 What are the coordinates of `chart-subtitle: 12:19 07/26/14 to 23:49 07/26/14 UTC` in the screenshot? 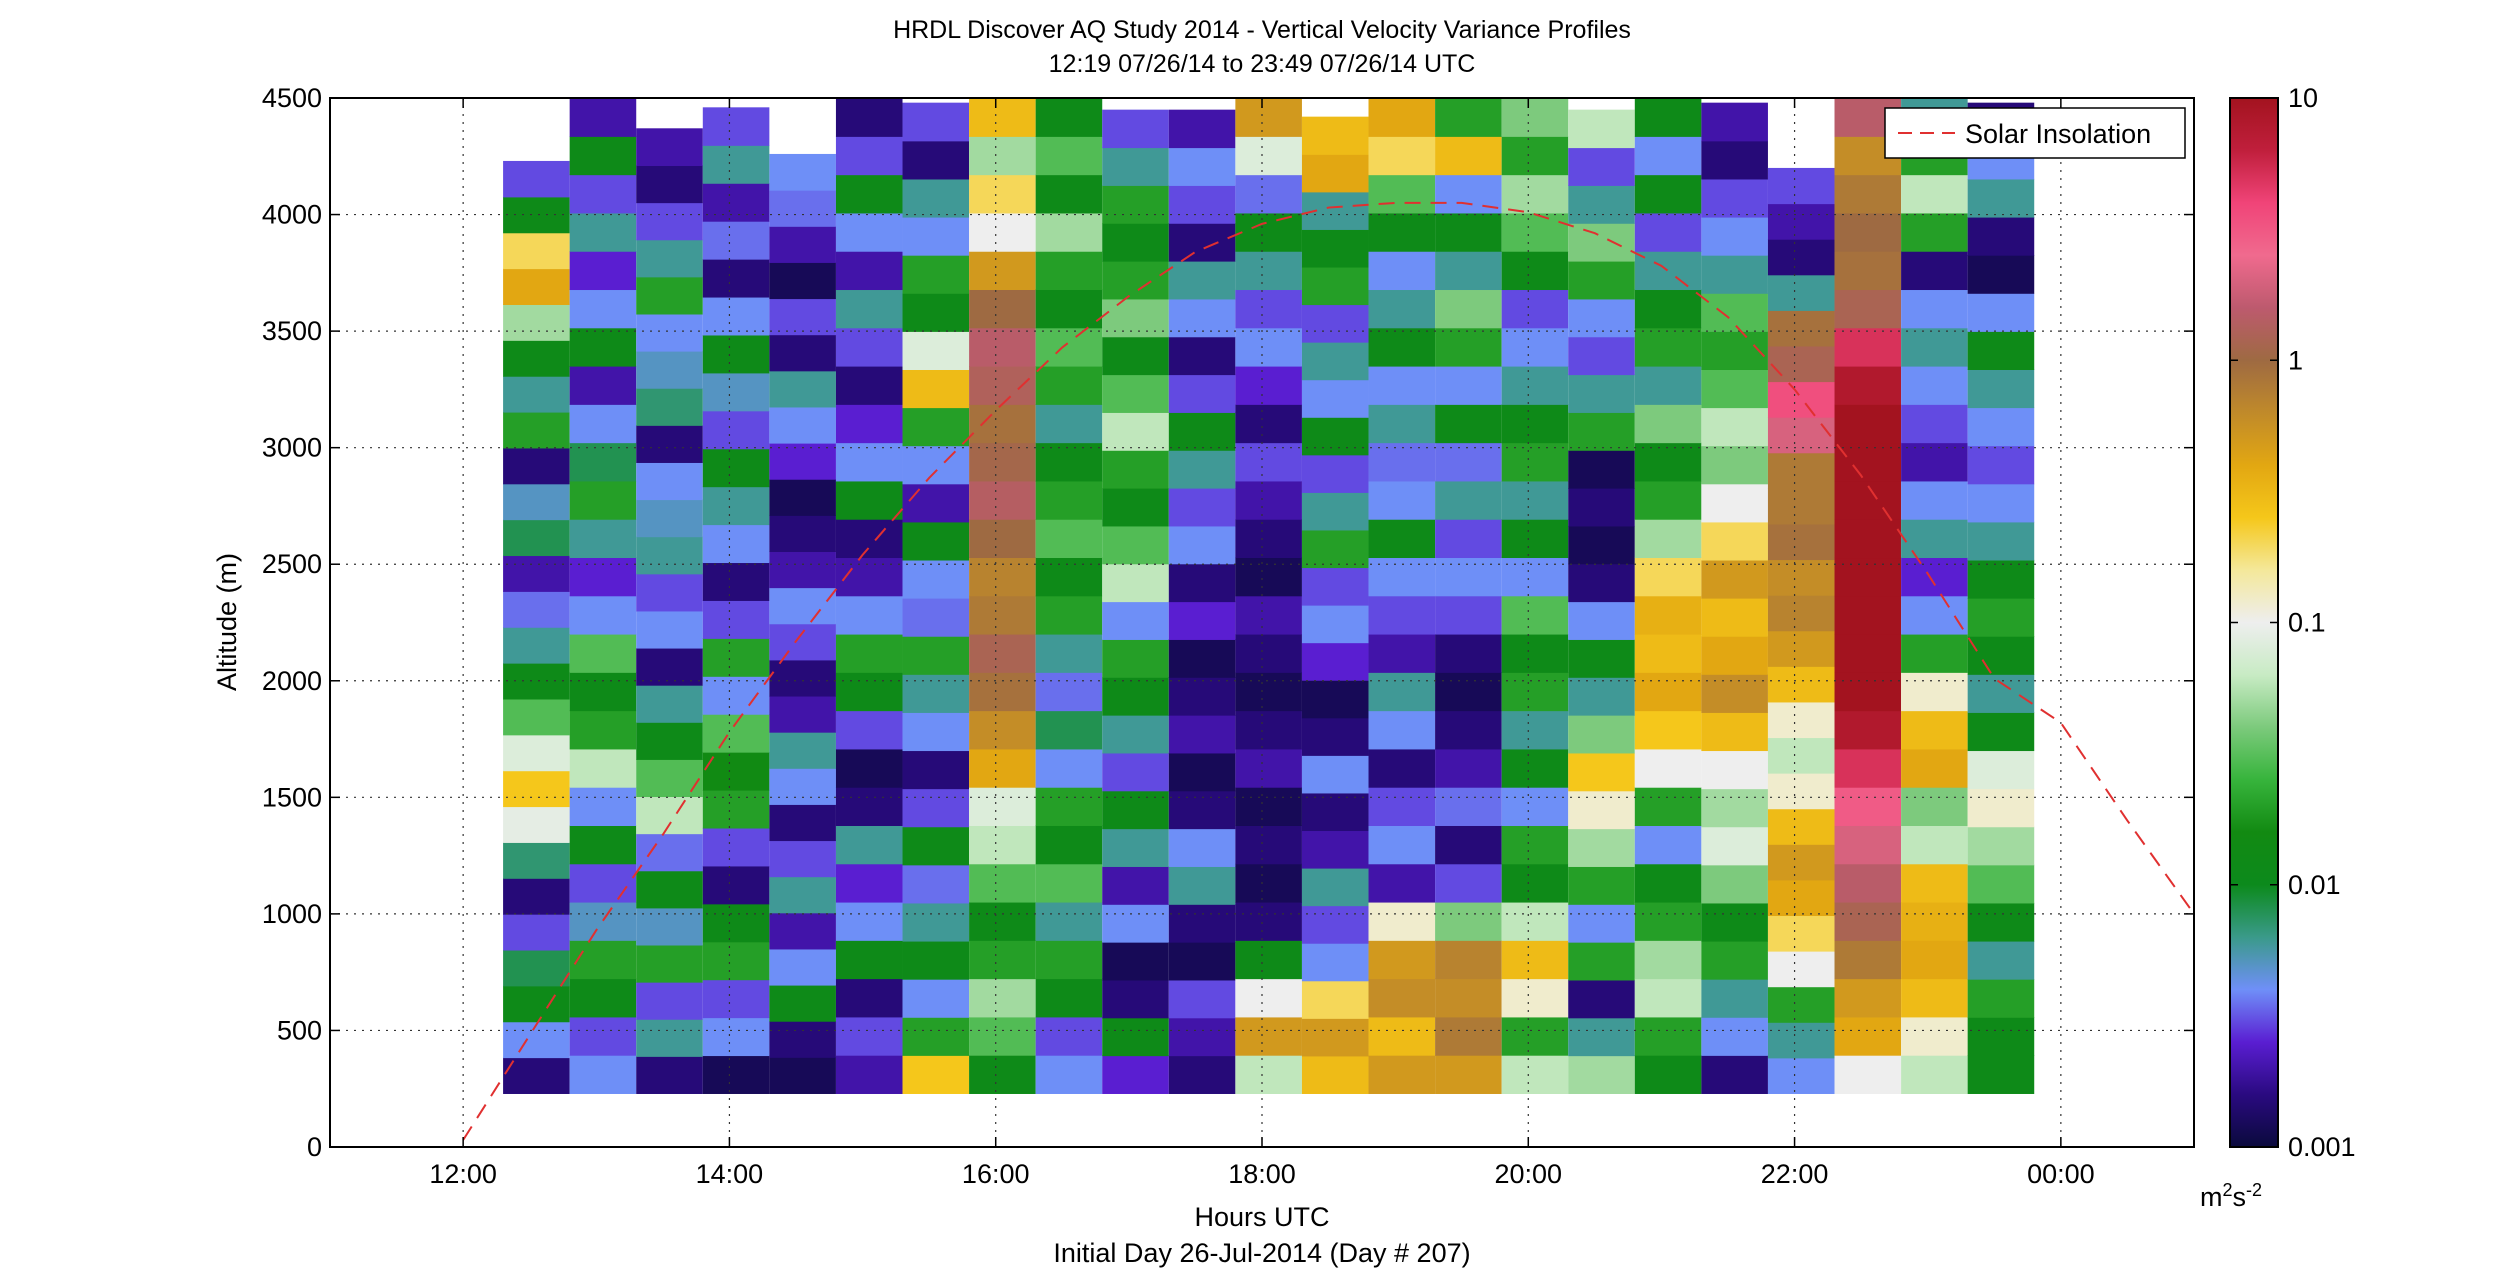 It's located at (1262, 64).